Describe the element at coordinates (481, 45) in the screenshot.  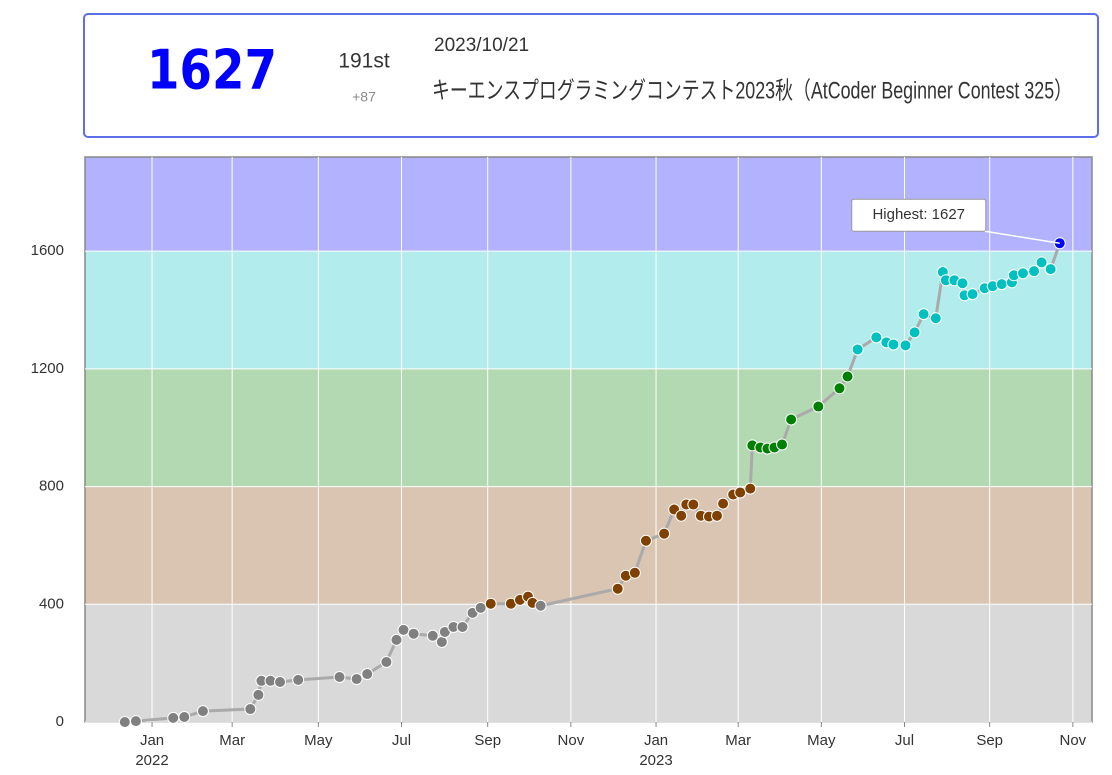
I see `contest-date: 2023/10/21` at that location.